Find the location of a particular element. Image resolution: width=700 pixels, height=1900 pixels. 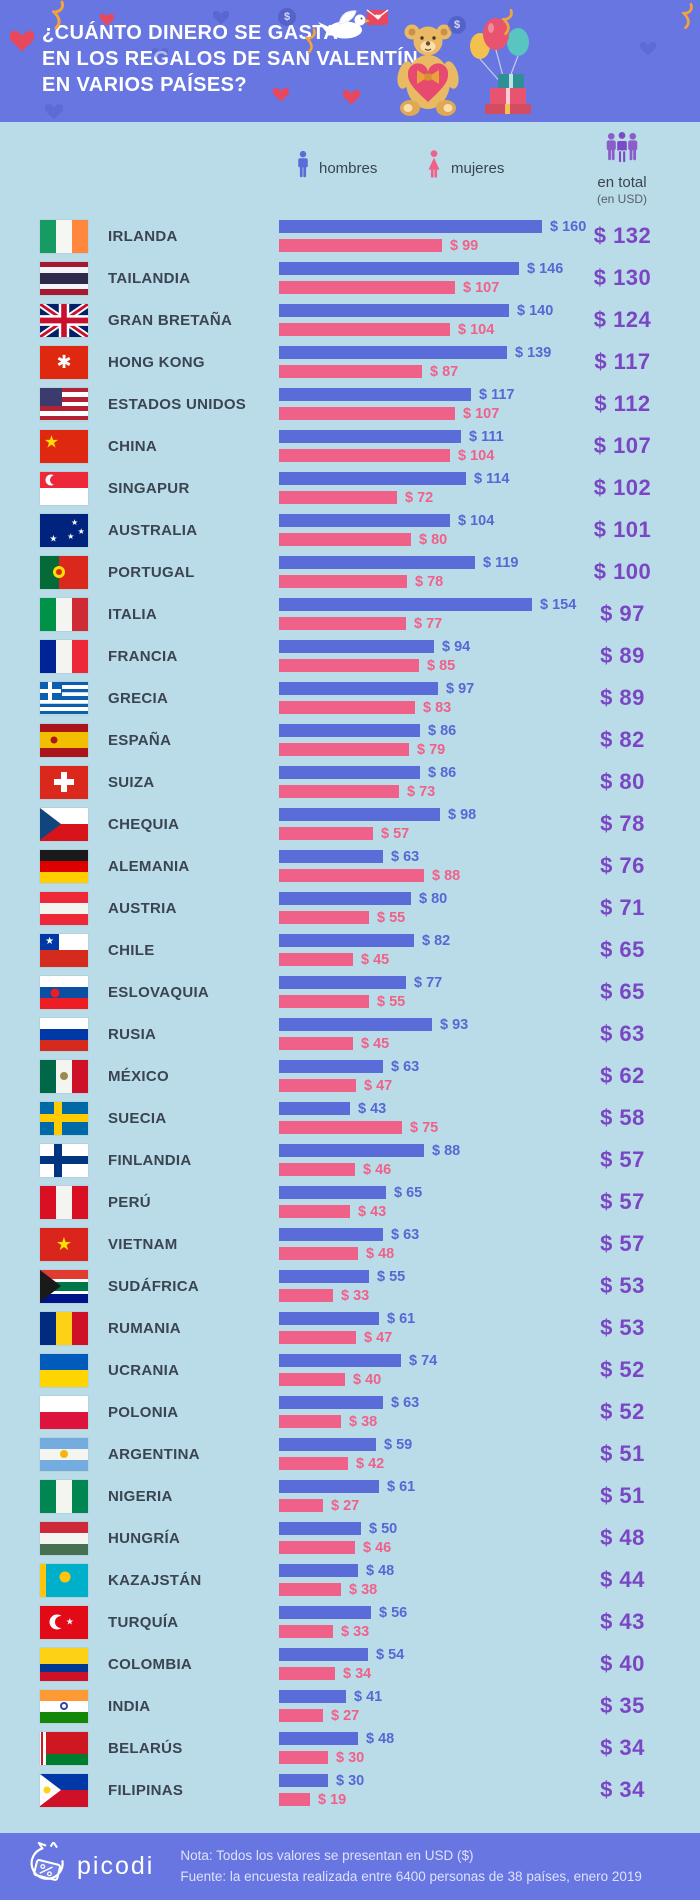

total-value: $ 57 is located at coordinates (622, 1159).